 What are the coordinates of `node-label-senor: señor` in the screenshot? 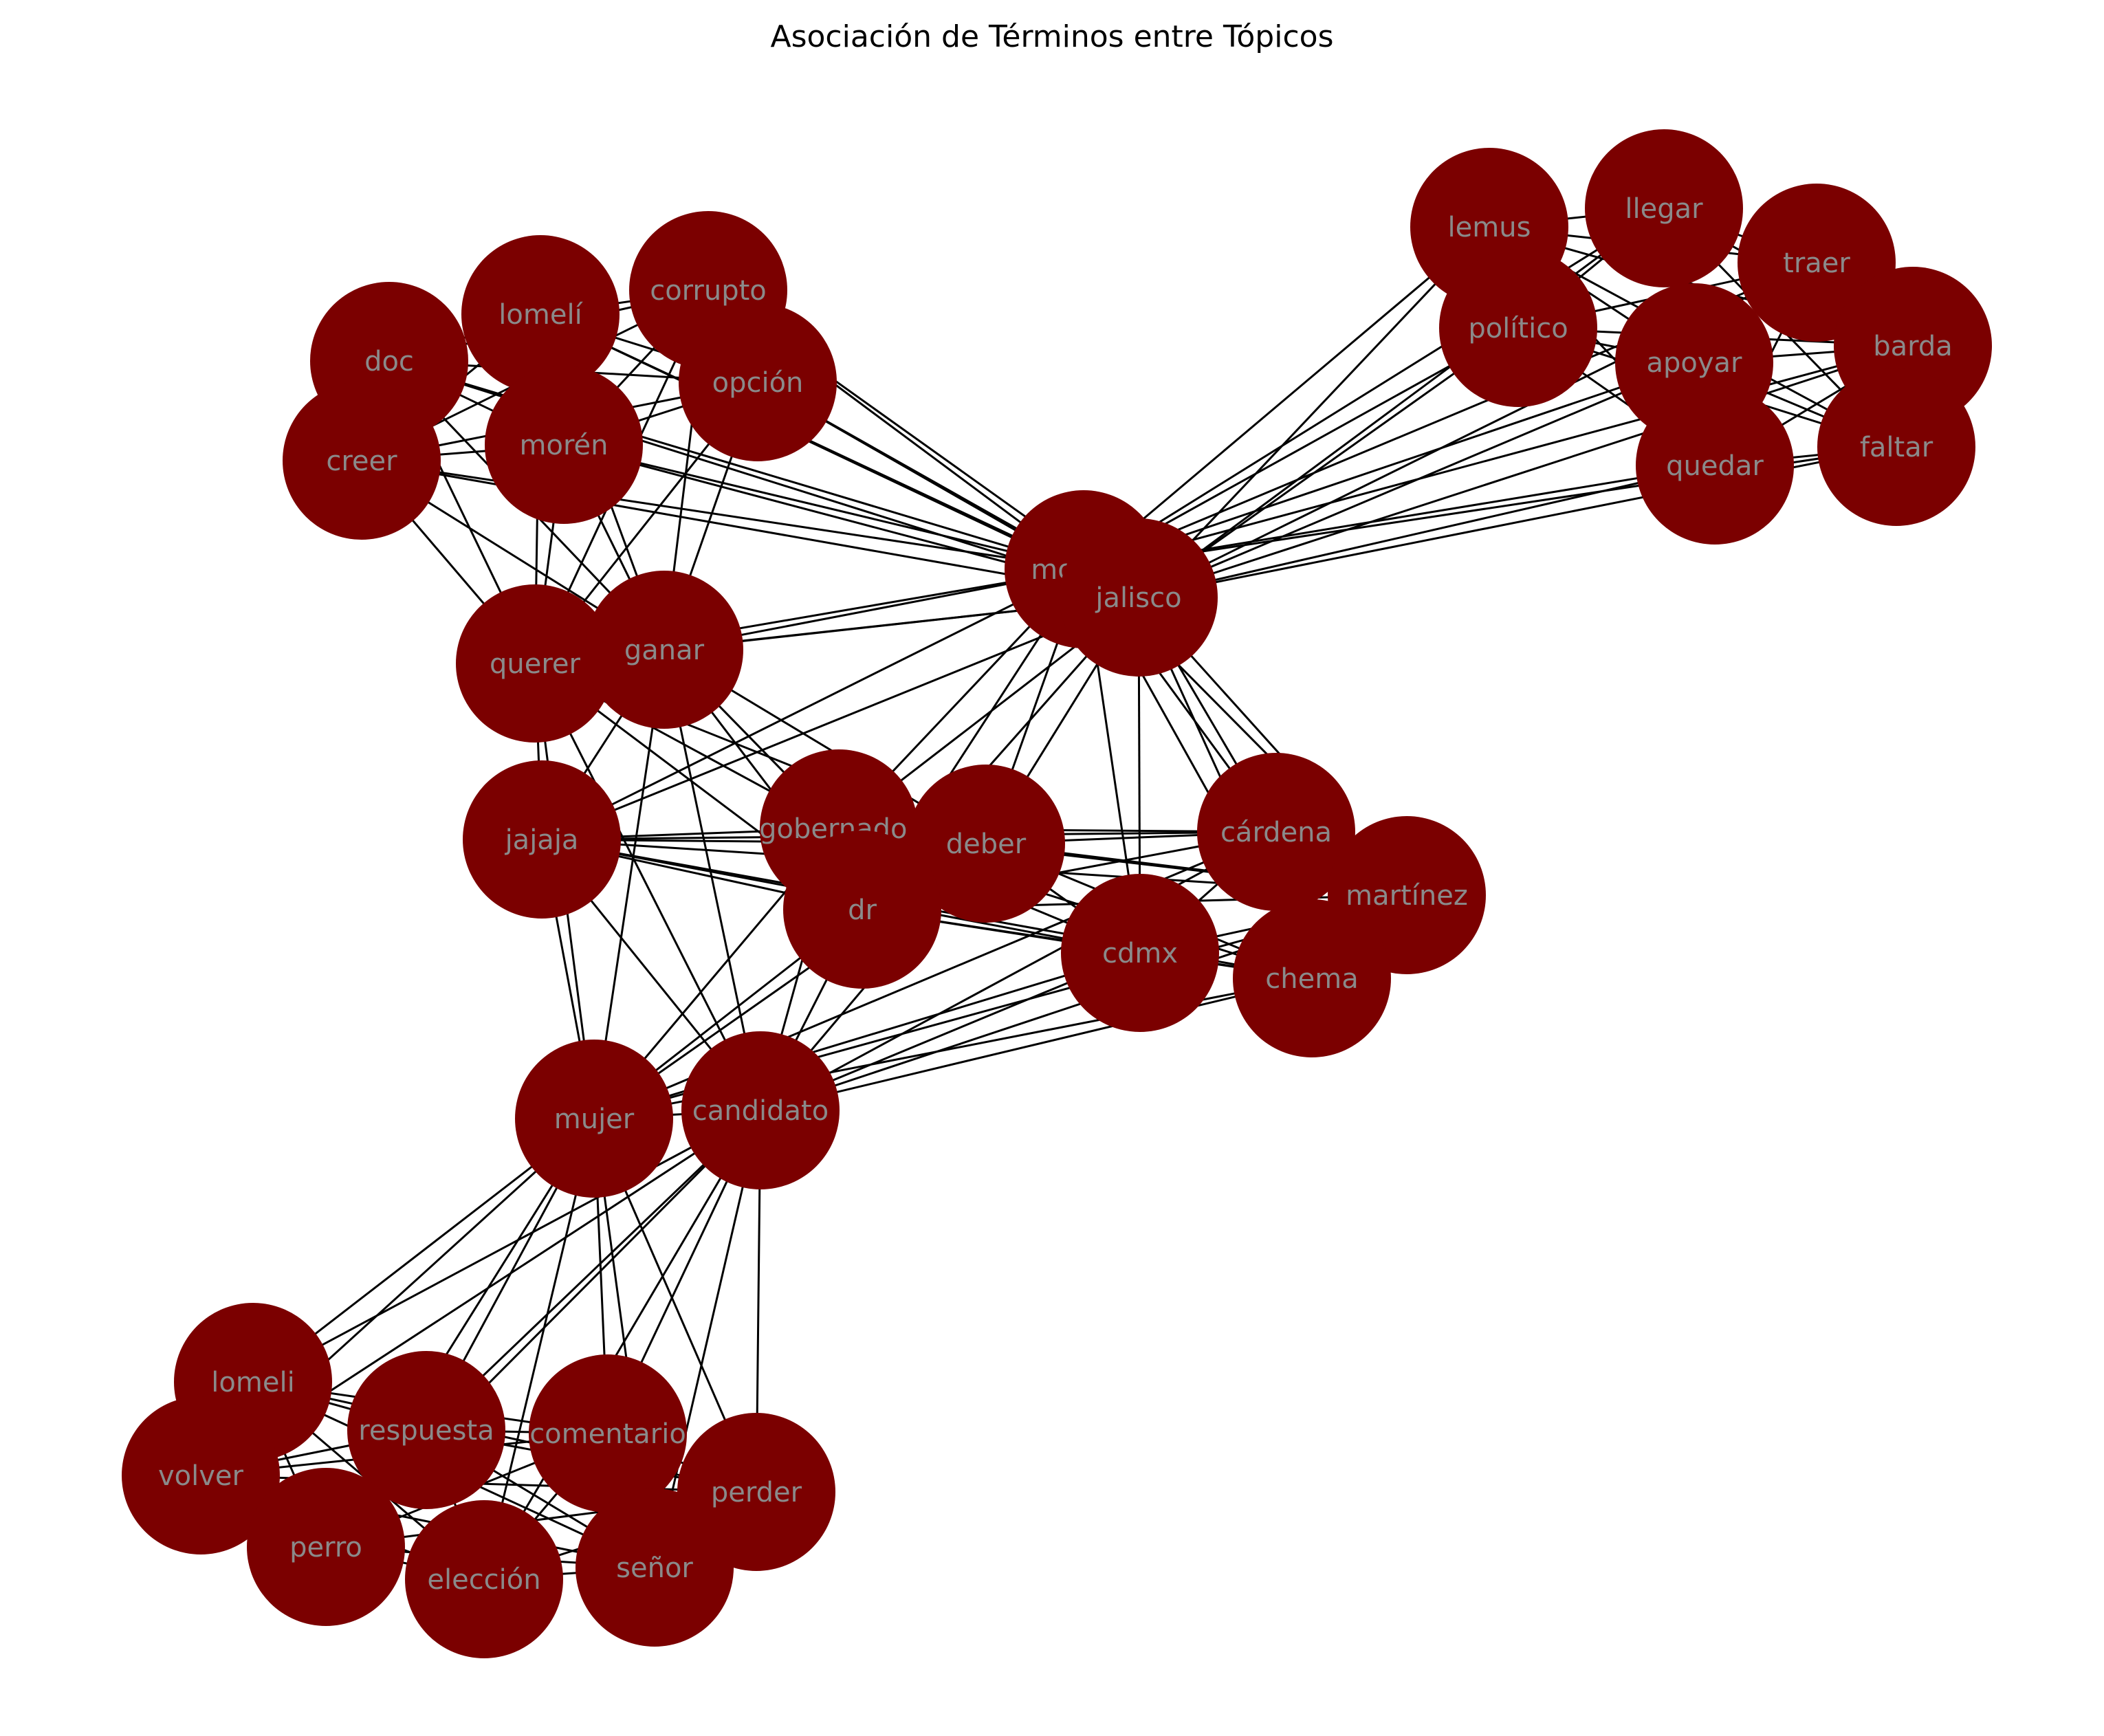 It's located at (654, 1568).